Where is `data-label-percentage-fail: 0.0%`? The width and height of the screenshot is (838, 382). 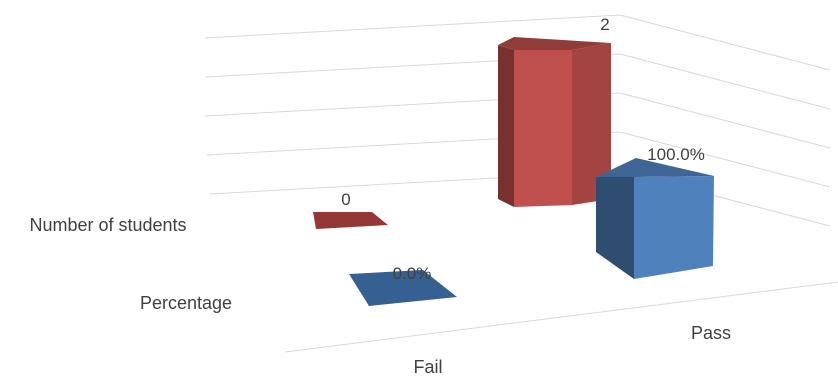 data-label-percentage-fail: 0.0% is located at coordinates (412, 273).